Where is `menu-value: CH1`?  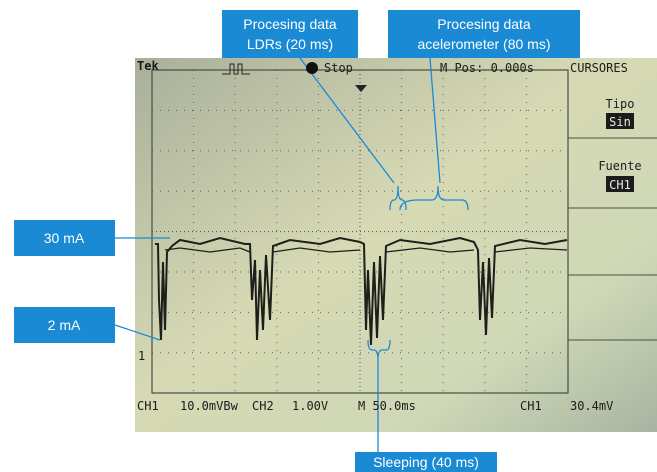
menu-value: CH1 is located at coordinates (620, 185).